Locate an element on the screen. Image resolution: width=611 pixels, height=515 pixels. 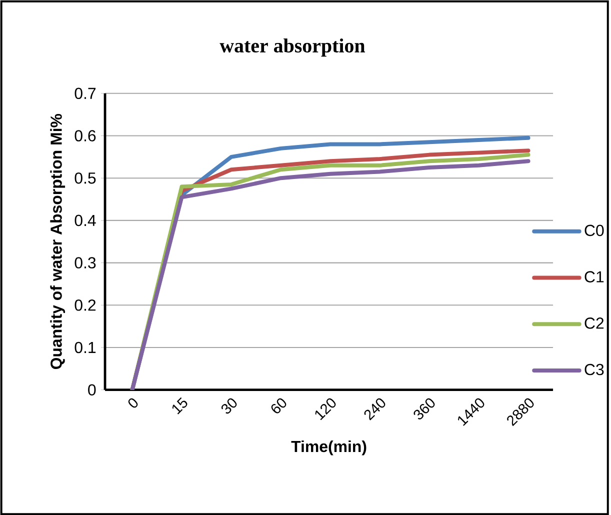
x-tick-label: 60 is located at coordinates (278, 406).